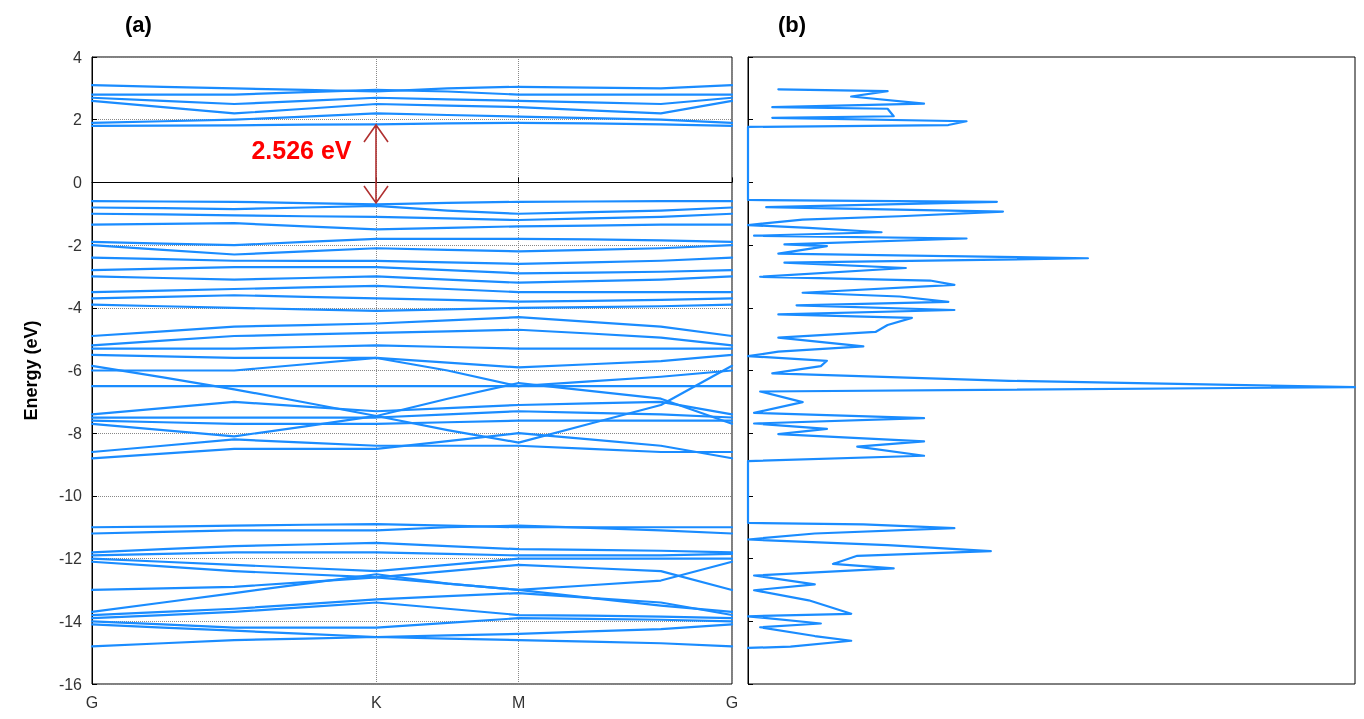  Describe the element at coordinates (78, 120) in the screenshot. I see `y-tick-label: 2` at that location.